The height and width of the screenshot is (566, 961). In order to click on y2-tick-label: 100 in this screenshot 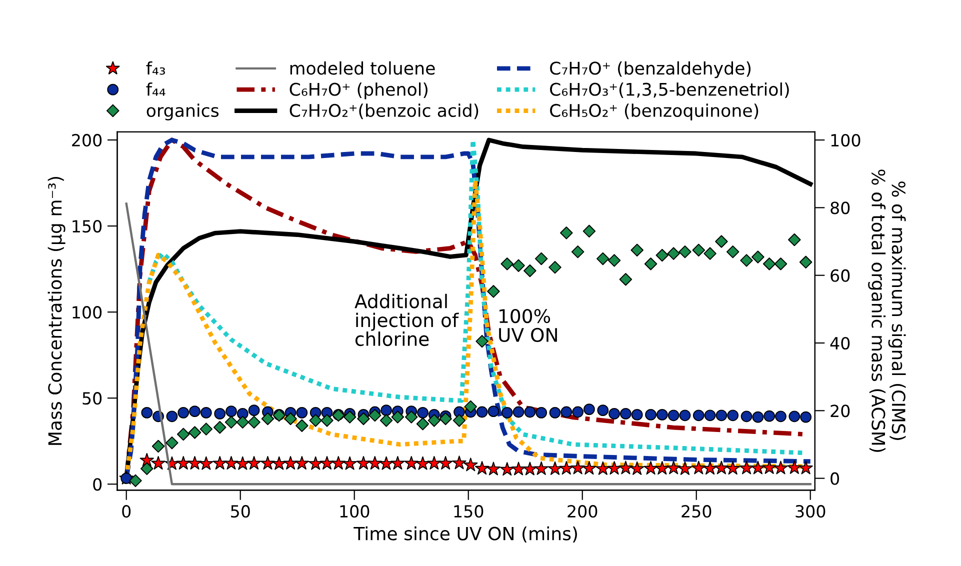, I will do `click(845, 140)`.